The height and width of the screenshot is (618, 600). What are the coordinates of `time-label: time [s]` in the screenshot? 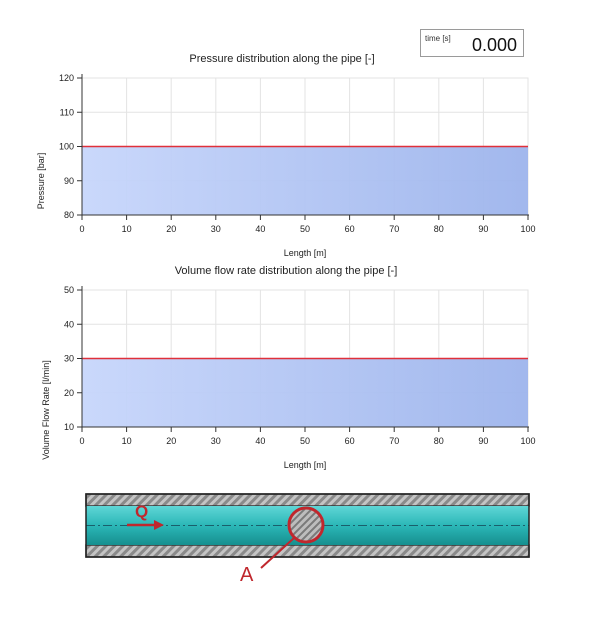 It's located at (438, 38).